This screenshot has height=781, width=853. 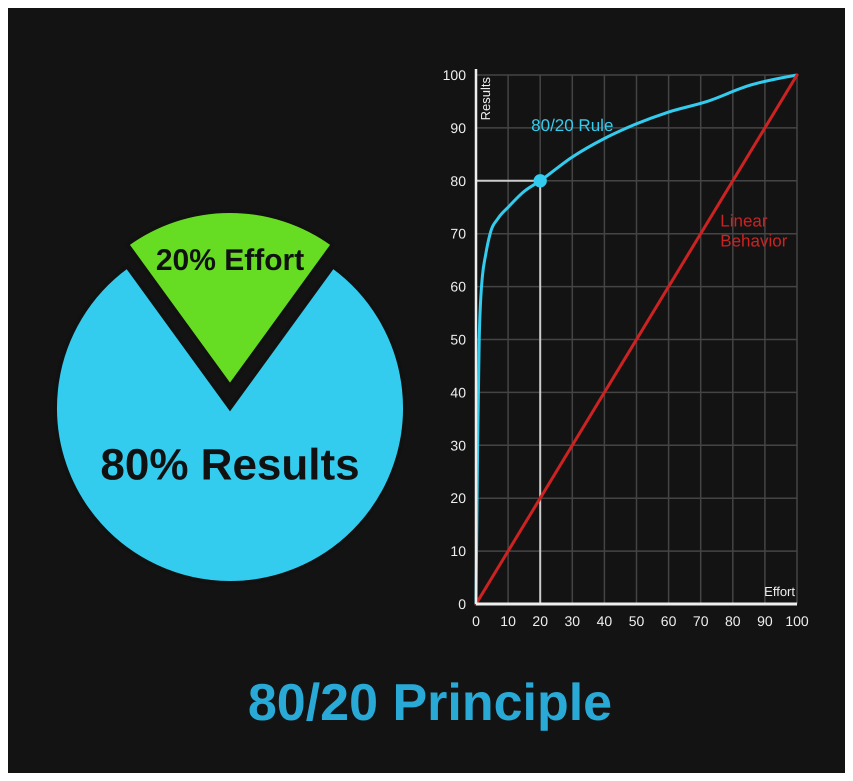 What do you see at coordinates (430, 703) in the screenshot?
I see `text: 80/20 Principle` at bounding box center [430, 703].